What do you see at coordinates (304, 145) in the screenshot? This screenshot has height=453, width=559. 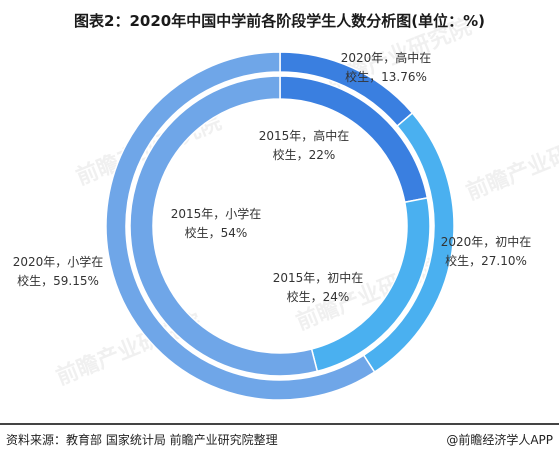 I see `slice-label-3: 2015年，高中在校生，22%` at bounding box center [304, 145].